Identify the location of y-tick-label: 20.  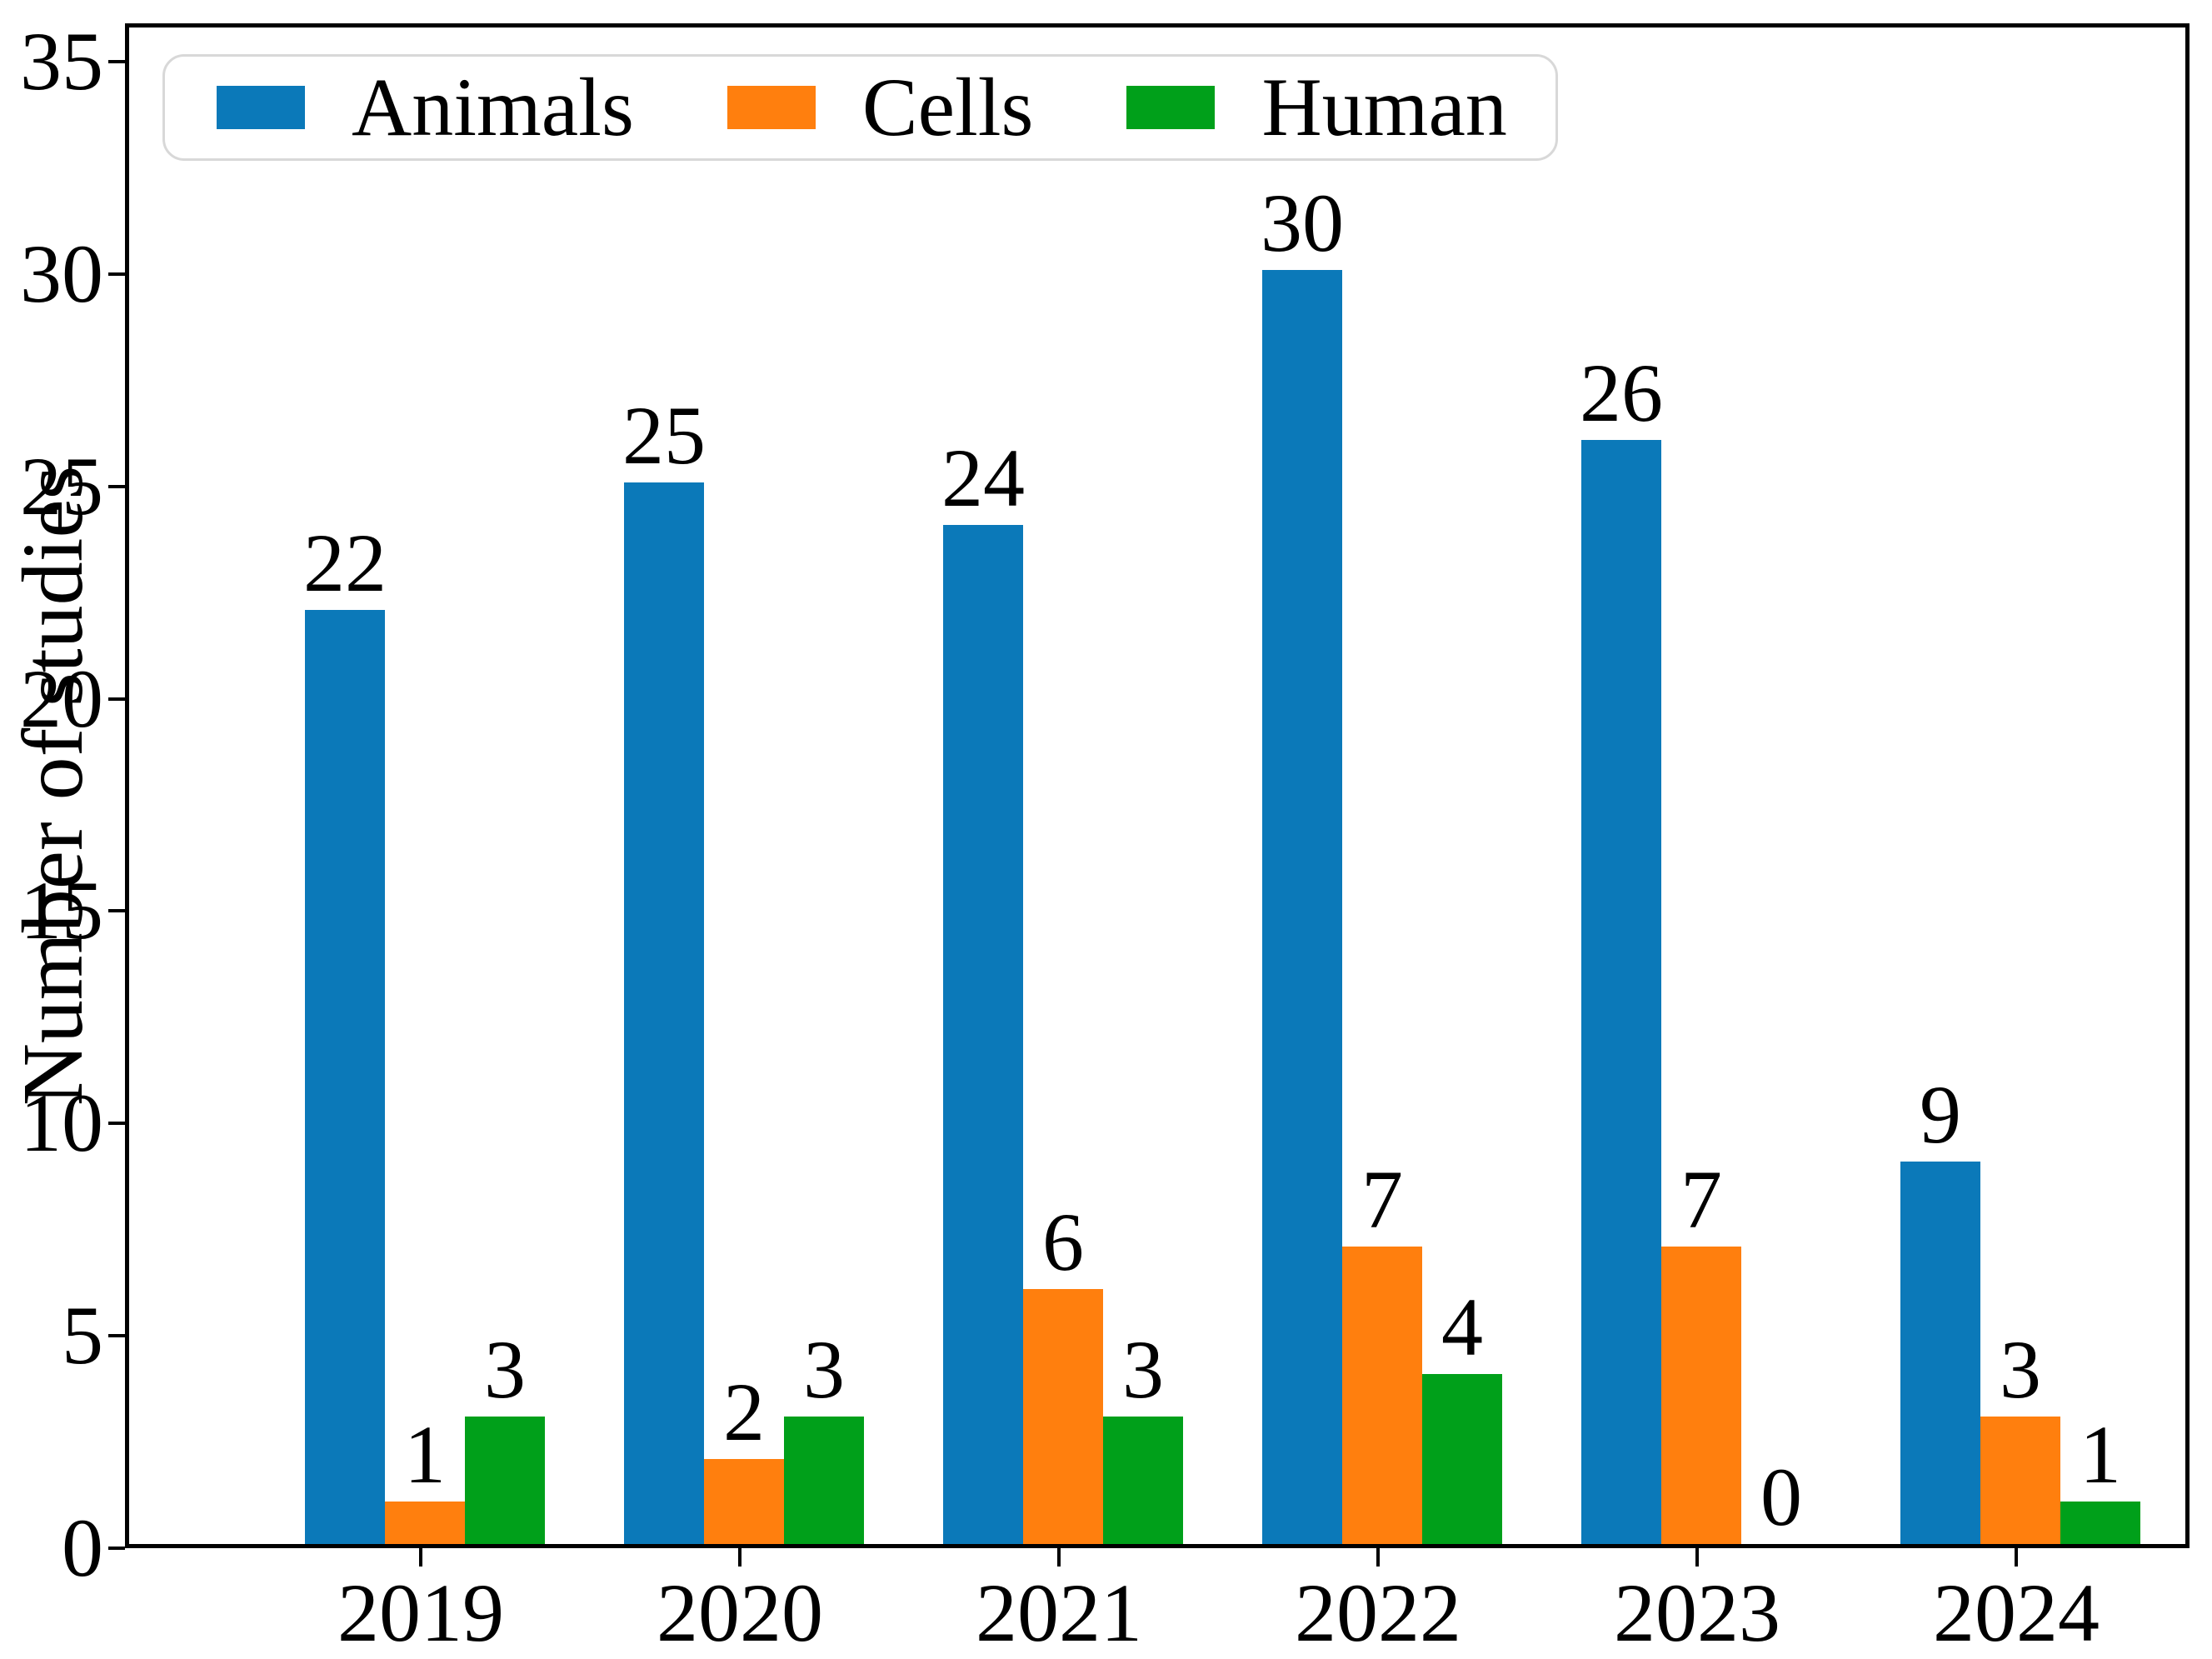
(62, 699).